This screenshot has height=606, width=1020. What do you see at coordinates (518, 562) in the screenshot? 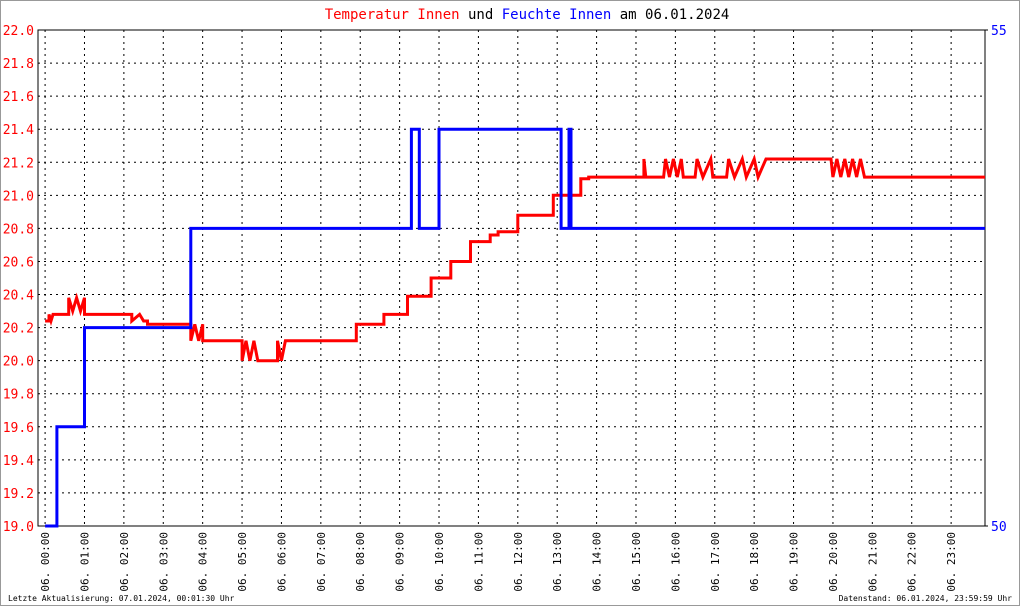
I see `x-tick-label: 06. 12:00` at bounding box center [518, 562].